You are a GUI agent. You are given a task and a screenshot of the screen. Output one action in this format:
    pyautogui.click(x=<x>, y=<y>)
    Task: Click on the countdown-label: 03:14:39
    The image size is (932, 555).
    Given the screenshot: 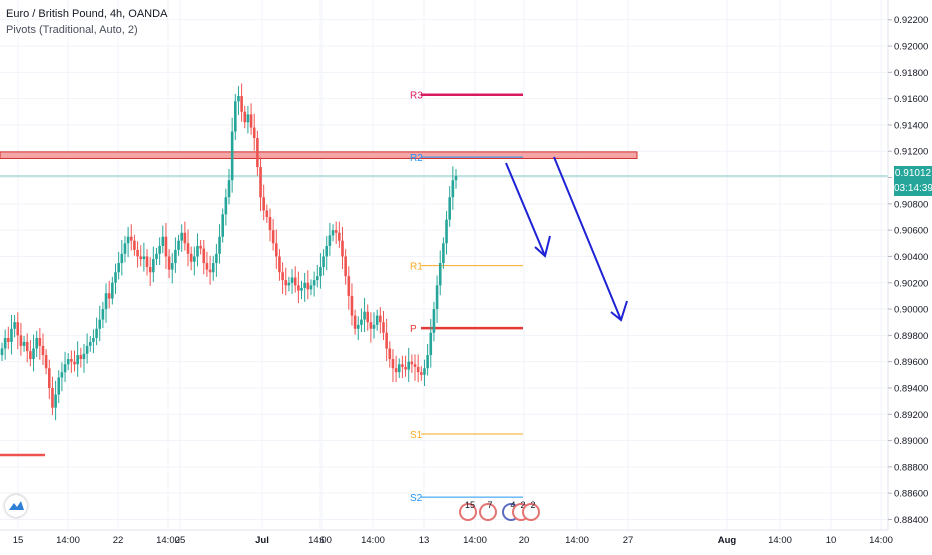 What is the action you would take?
    pyautogui.click(x=913, y=188)
    